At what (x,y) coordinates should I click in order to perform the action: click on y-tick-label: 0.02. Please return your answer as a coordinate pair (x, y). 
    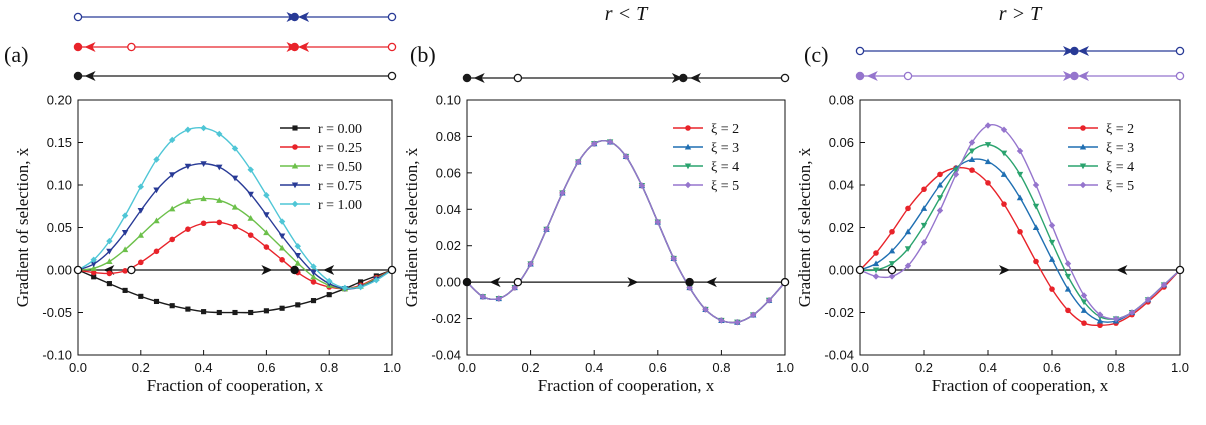
    Looking at the image, I should click on (448, 245).